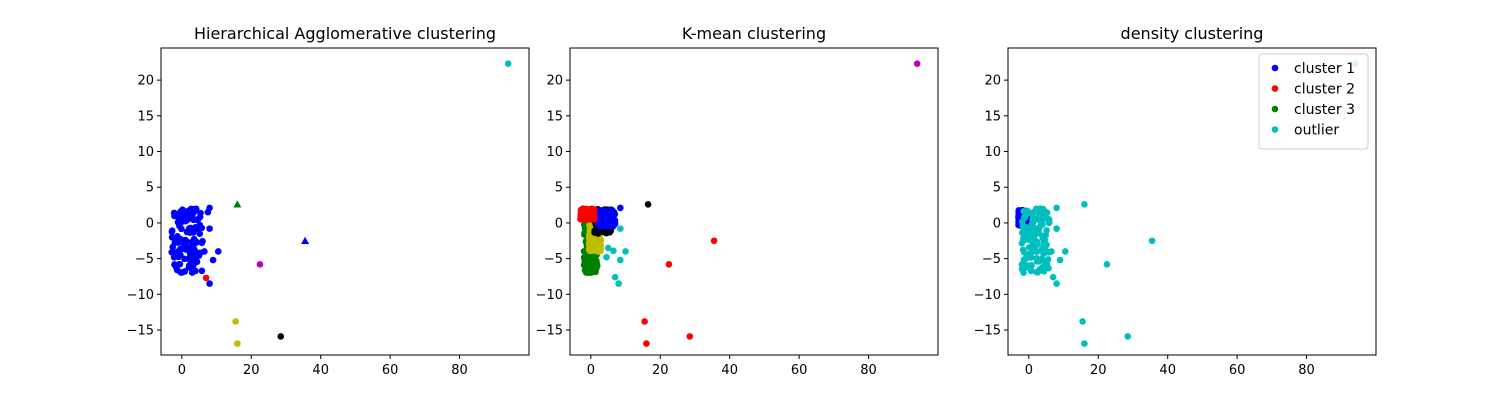 The width and height of the screenshot is (1500, 400). Describe the element at coordinates (1313, 101) in the screenshot. I see `legend-box` at that location.